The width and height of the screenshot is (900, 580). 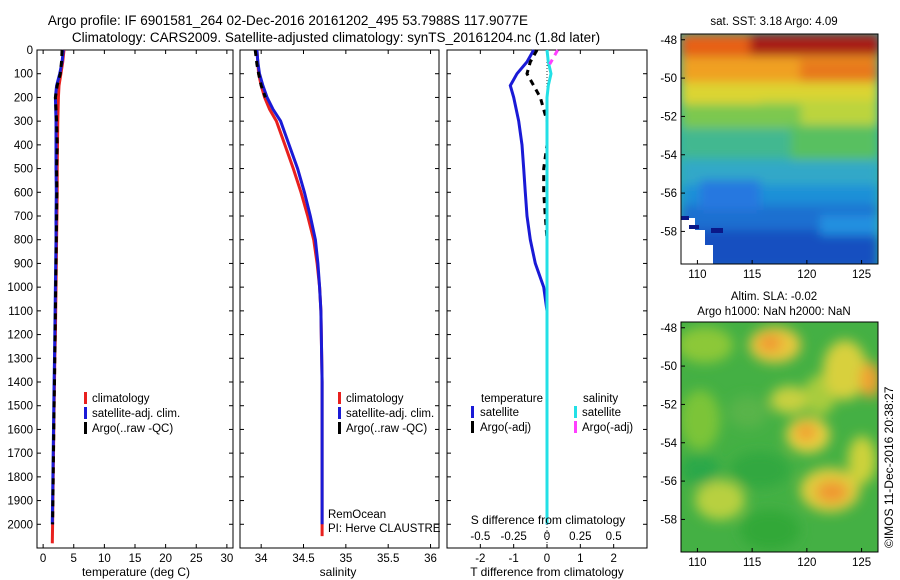 I want to click on legend-label-sal-satellite: satellite, so click(x=601, y=413).